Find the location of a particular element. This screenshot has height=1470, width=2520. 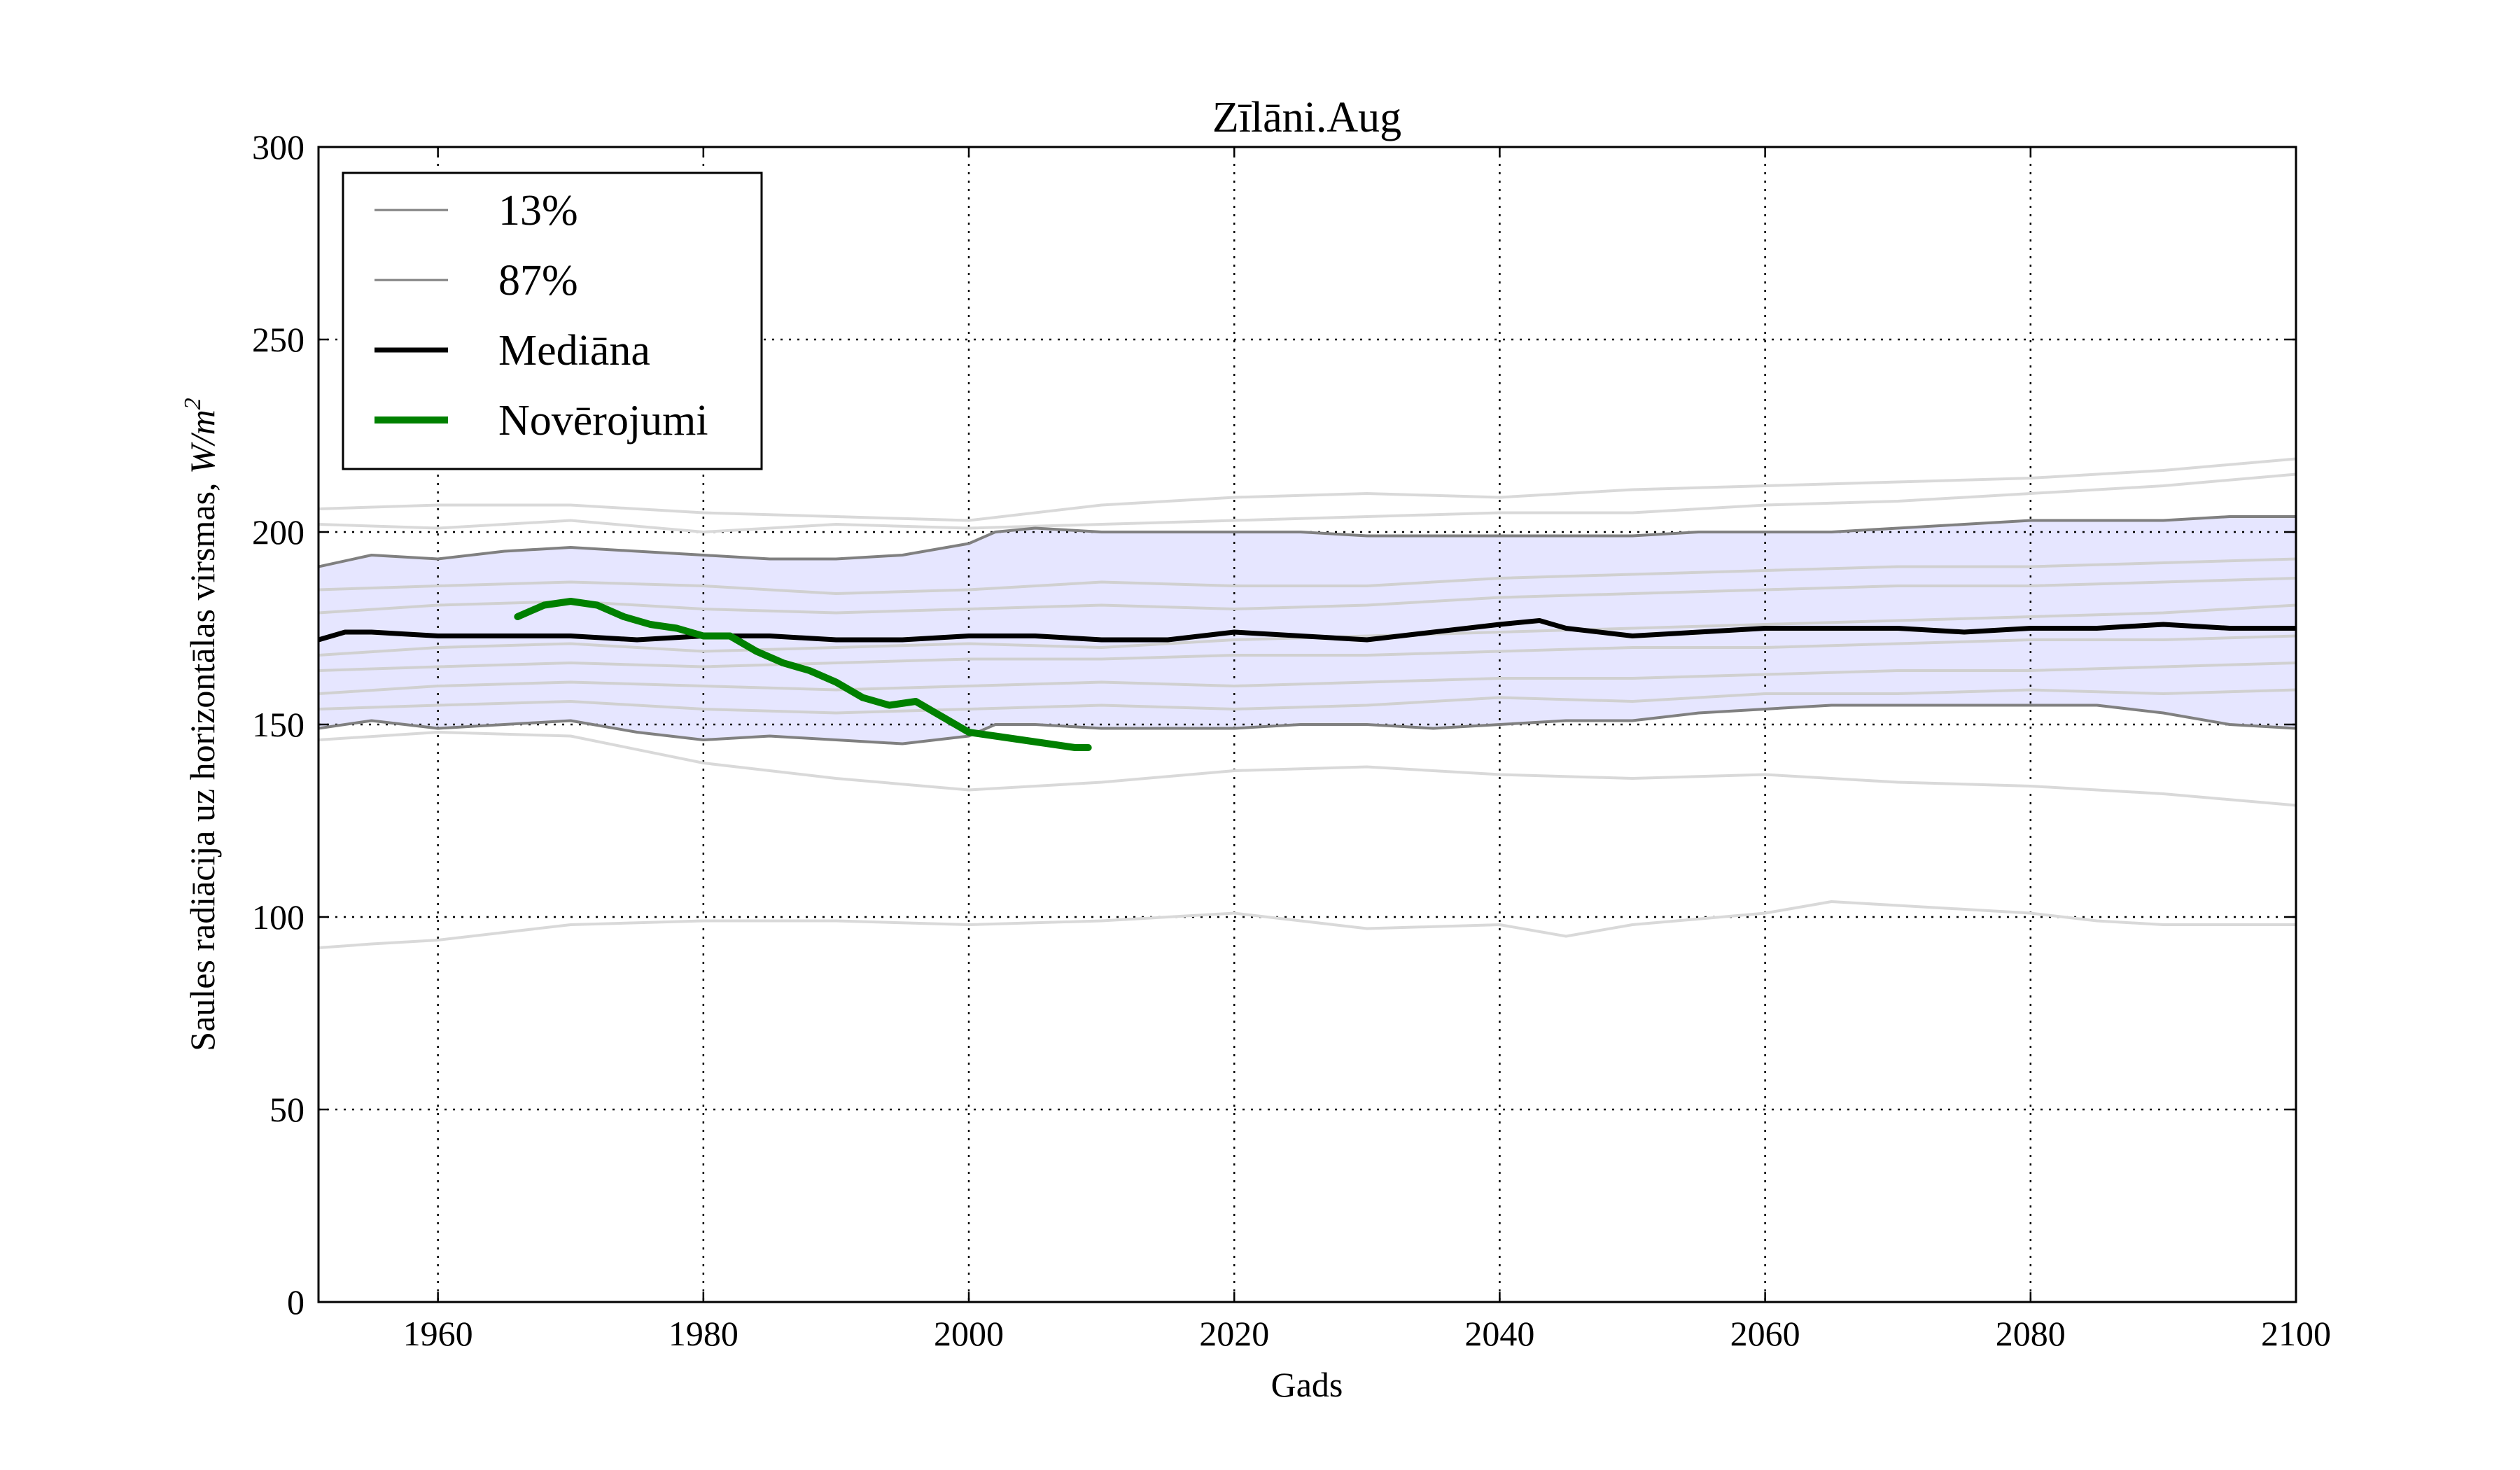

uncertainty-band is located at coordinates (1307, 630).